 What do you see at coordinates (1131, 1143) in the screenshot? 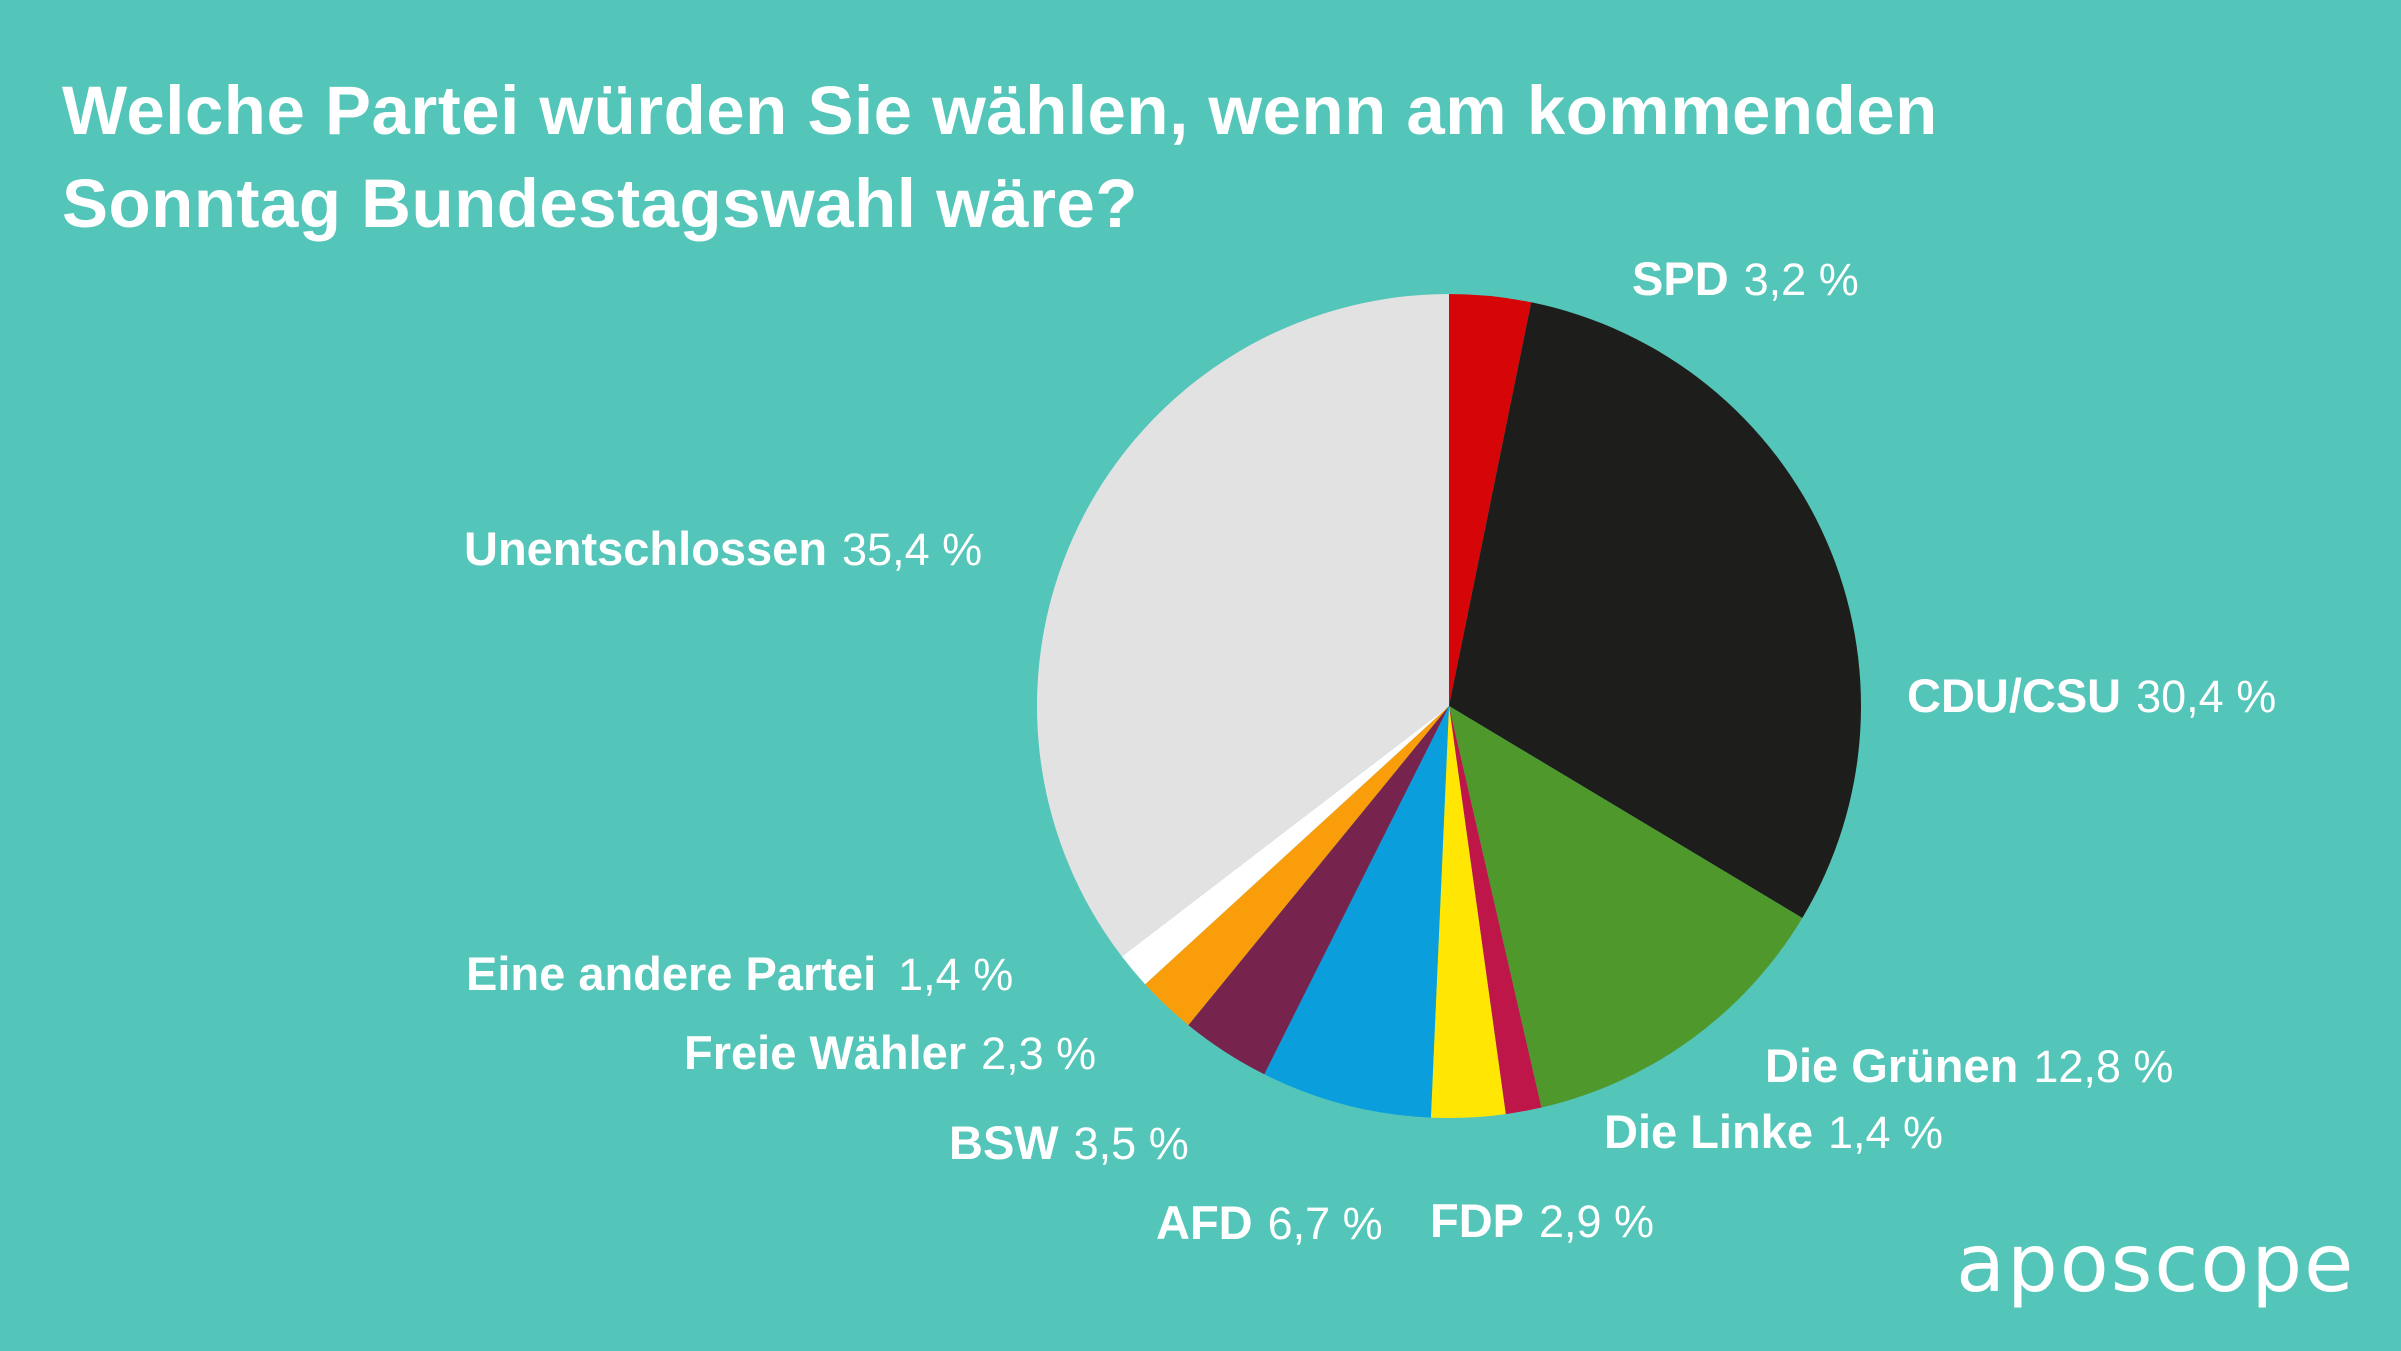
I see `slice-value-bsw: 3,5 %` at bounding box center [1131, 1143].